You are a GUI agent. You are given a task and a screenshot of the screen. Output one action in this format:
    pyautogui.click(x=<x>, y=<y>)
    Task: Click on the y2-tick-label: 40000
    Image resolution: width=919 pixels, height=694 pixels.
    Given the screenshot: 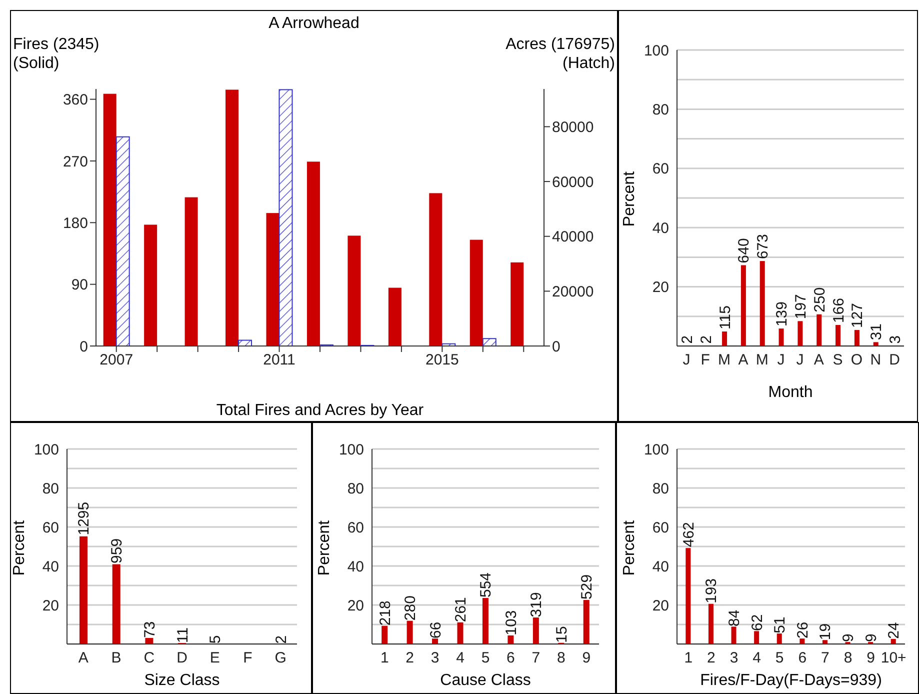 What is the action you would take?
    pyautogui.click(x=573, y=237)
    